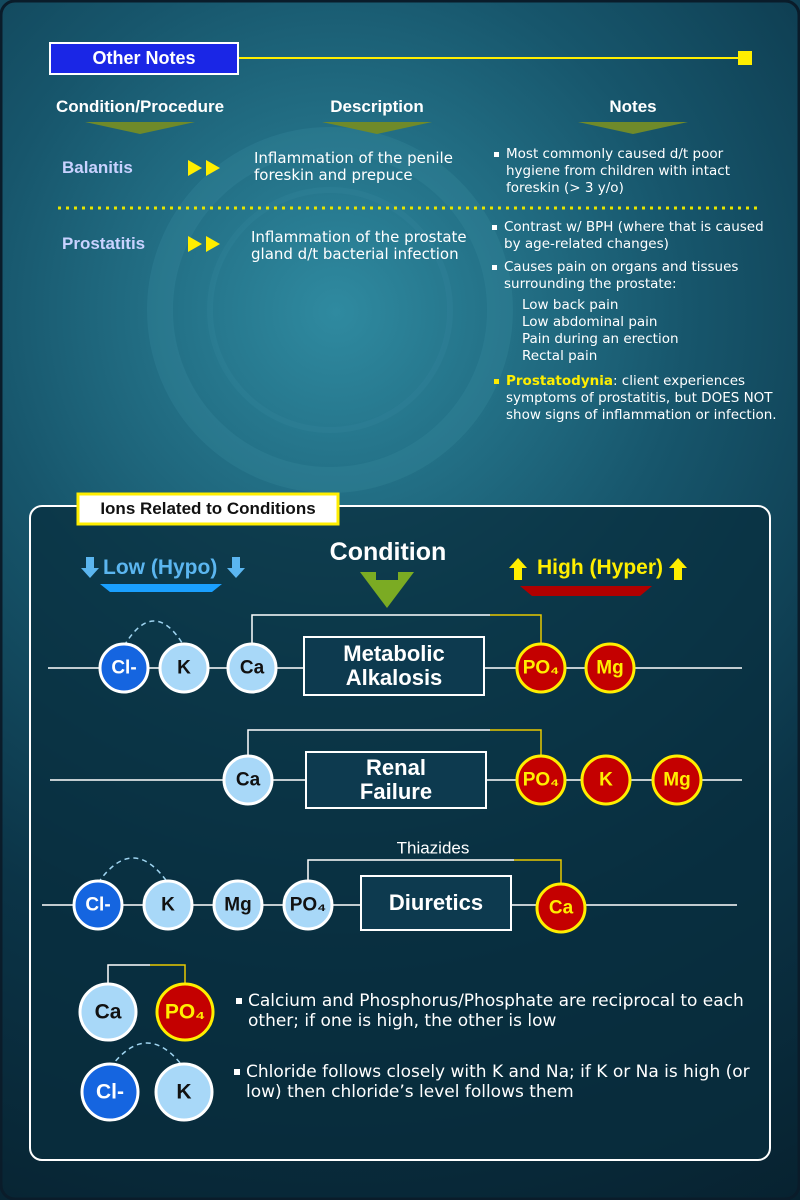  What do you see at coordinates (559, 381) in the screenshot?
I see `highlight-term: Prostatodynia` at bounding box center [559, 381].